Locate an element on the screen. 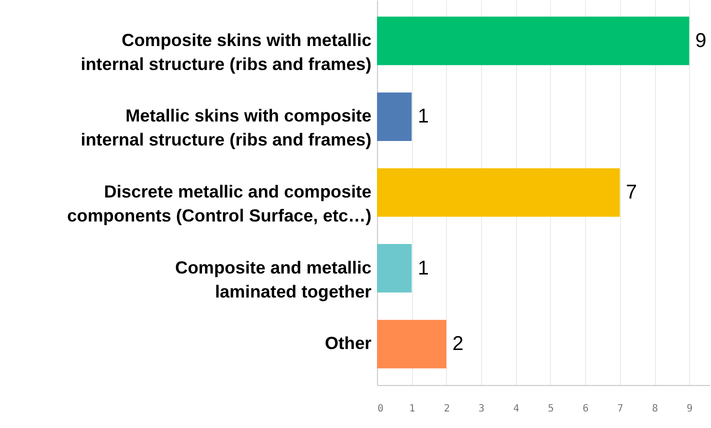 Image resolution: width=711 pixels, height=428 pixels. y-tick-label: Composite and metallic laminated together is located at coordinates (273, 279).